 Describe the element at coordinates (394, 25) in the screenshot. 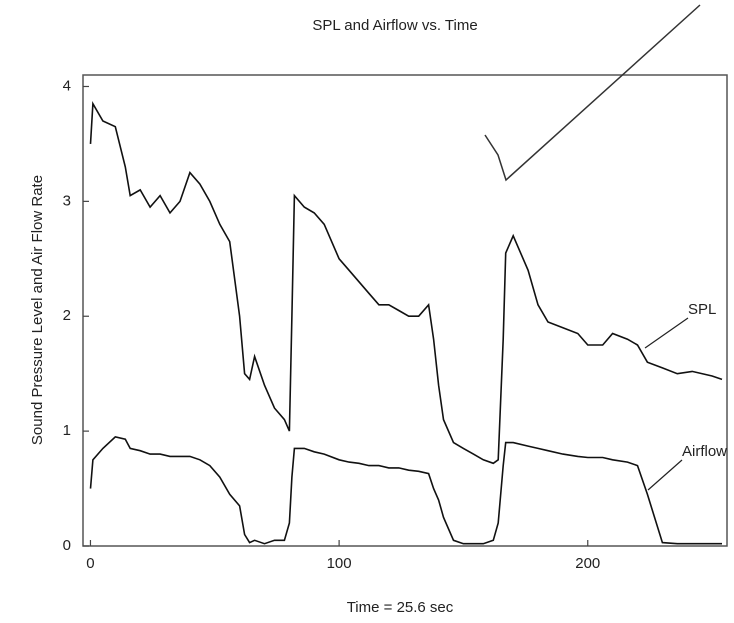

I see `chart-title: SPL and Airflow vs. Time` at that location.